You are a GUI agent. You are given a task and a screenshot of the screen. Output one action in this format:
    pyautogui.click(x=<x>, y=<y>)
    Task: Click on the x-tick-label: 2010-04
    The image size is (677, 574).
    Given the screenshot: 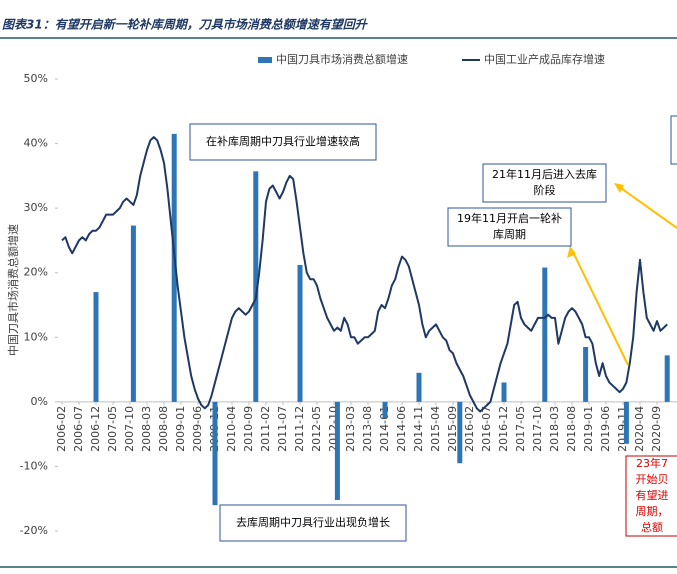 What is the action you would take?
    pyautogui.click(x=231, y=429)
    